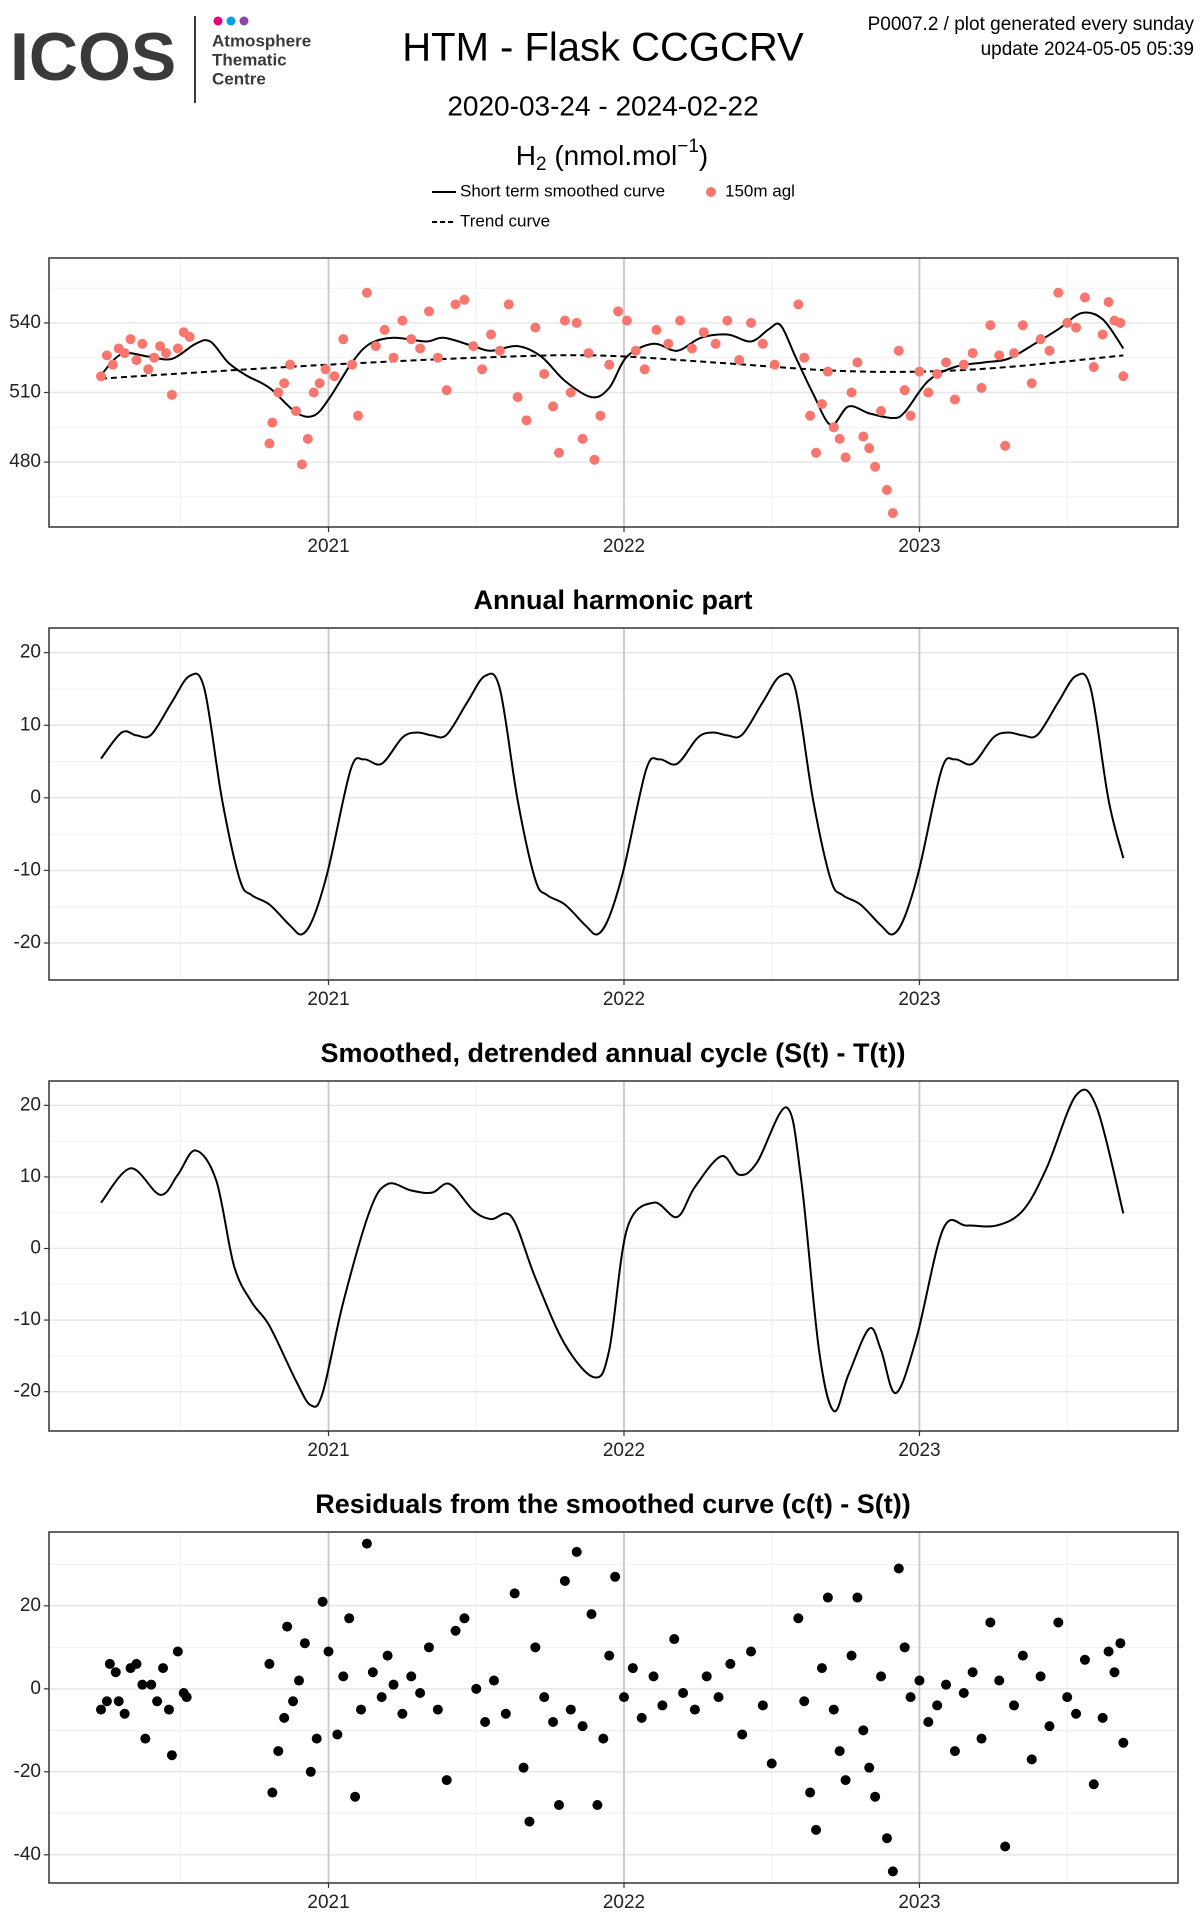 The height and width of the screenshot is (1920, 1200). Describe the element at coordinates (239, 78) in the screenshot. I see `logo-text: Centre` at that location.